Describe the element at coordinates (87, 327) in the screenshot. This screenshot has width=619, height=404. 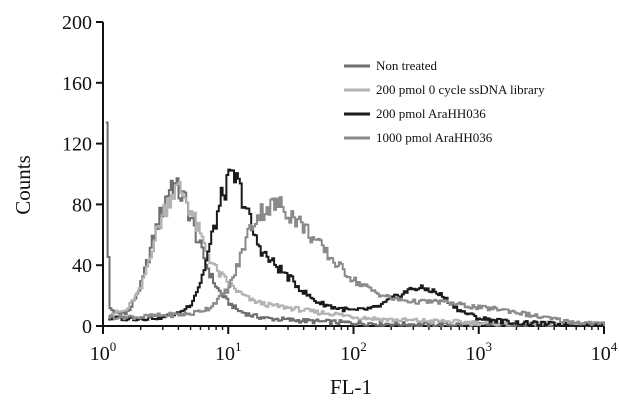
I see `y-tick-label: 0` at that location.